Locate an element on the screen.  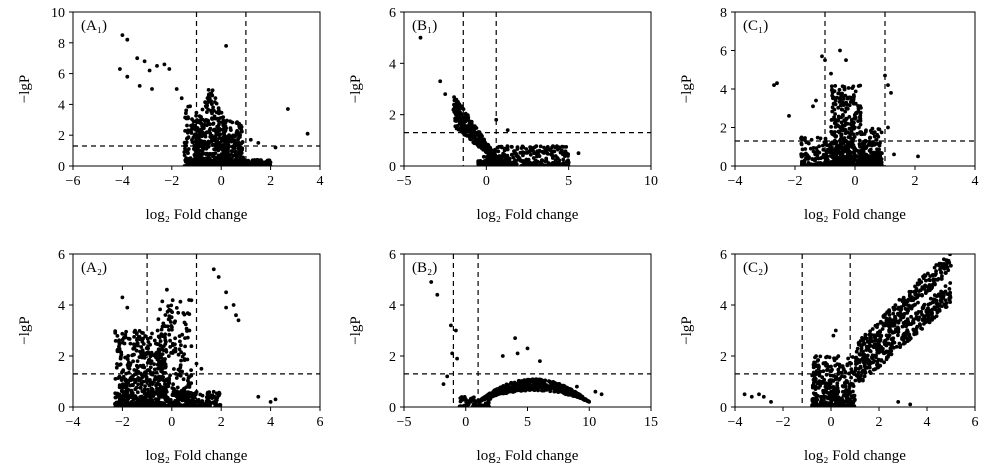
x-tick-label: −5 is located at coordinates (404, 422).